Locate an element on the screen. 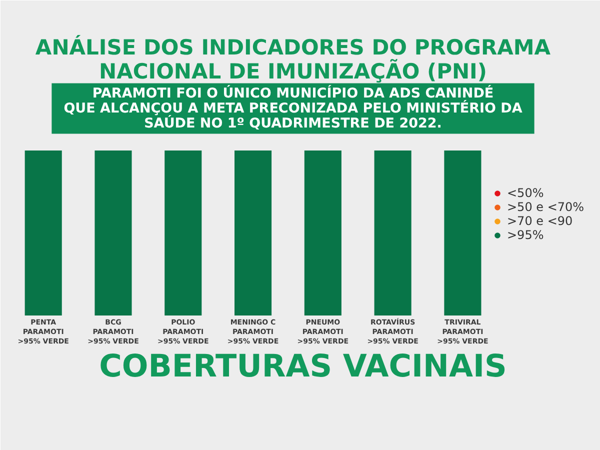 This screenshot has width=600, height=450. legend-label: >95% is located at coordinates (525, 235).